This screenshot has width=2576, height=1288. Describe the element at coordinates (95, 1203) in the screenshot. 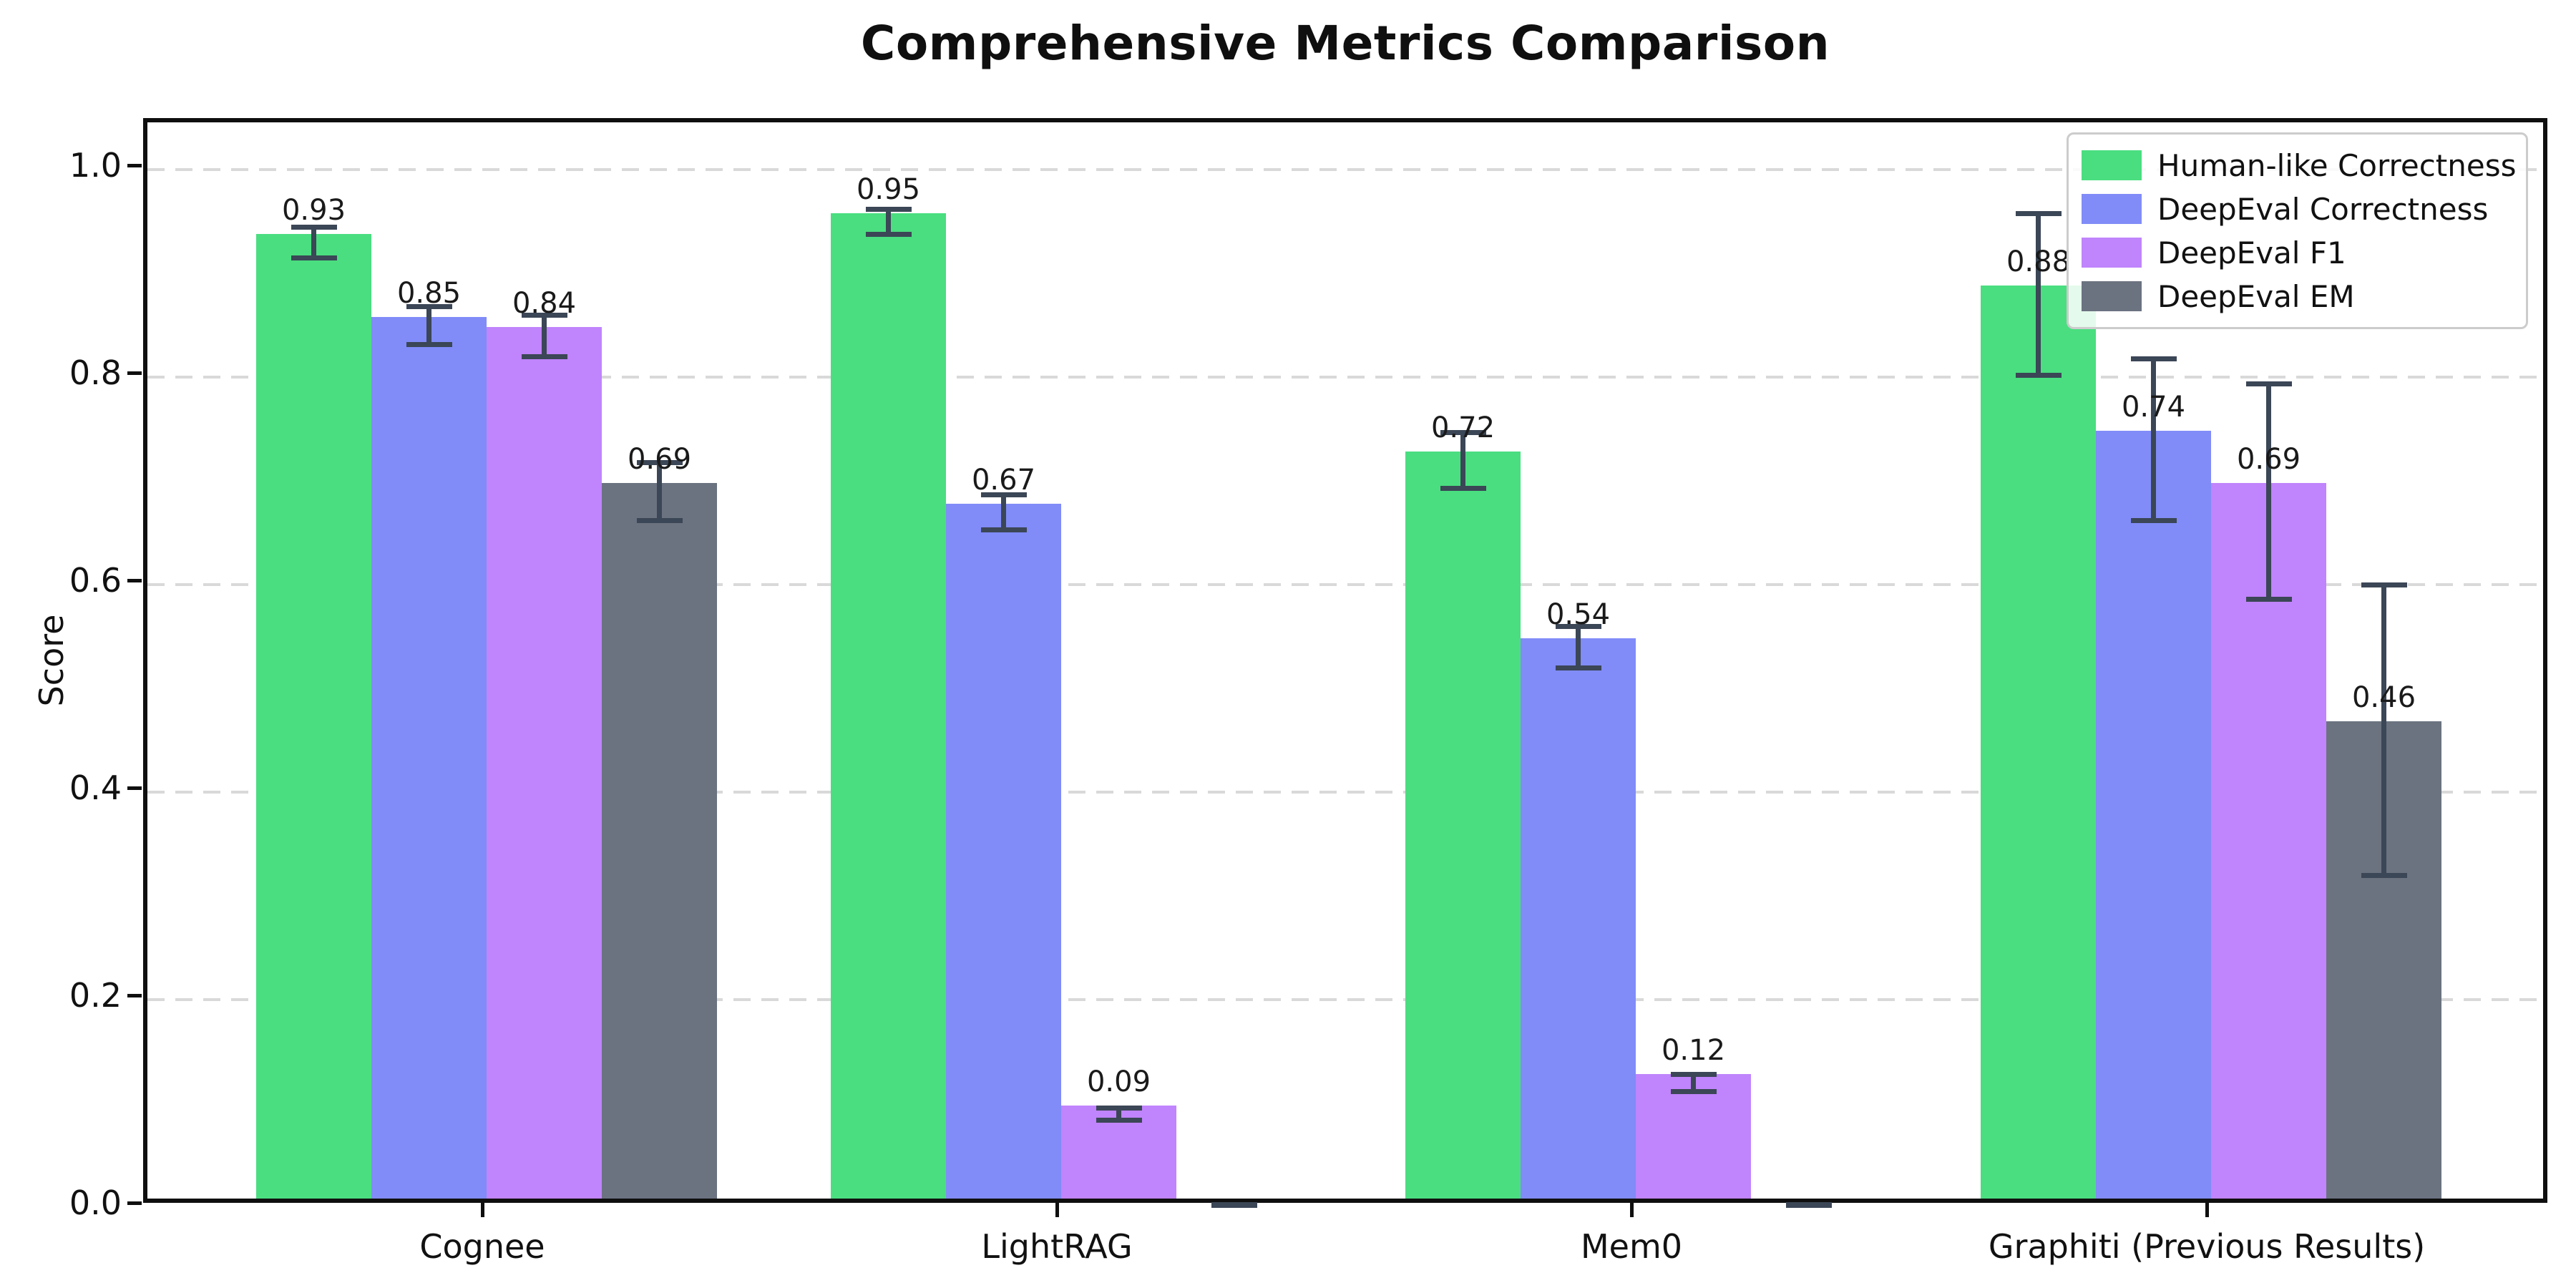

I see `y-tick-label: 0.0` at that location.